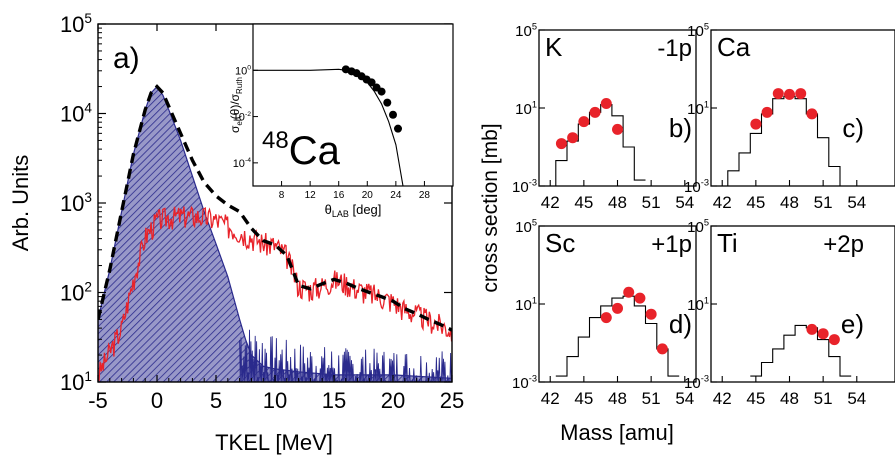 The image size is (895, 456). I want to click on inset-x-tick-label: 24, so click(396, 195).